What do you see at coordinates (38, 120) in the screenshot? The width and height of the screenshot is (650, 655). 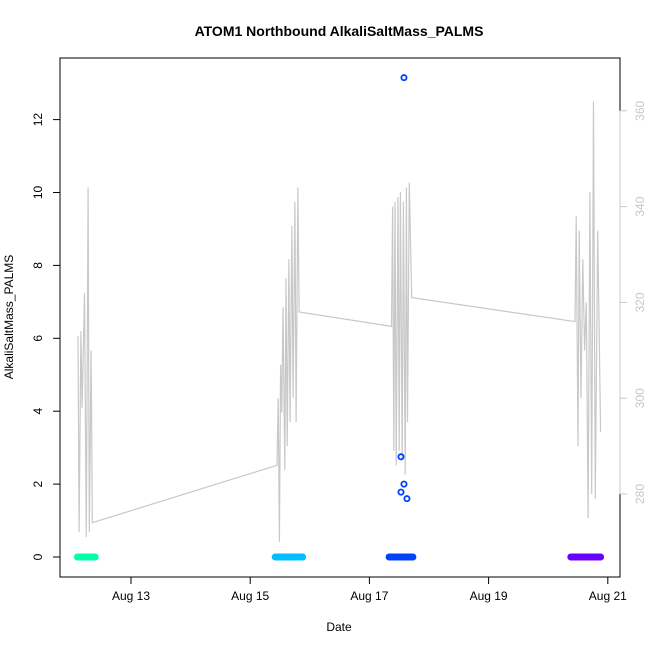 I see `y-tick-label: 12` at bounding box center [38, 120].